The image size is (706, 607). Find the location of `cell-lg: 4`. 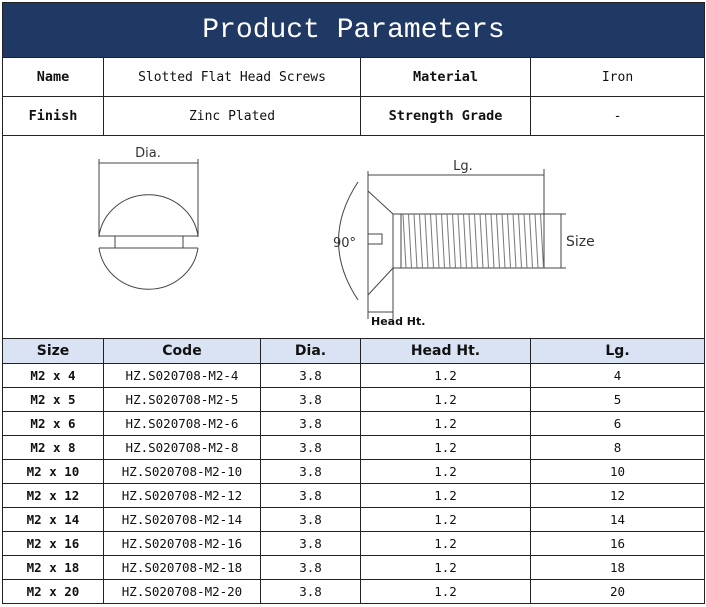

cell-lg: 4 is located at coordinates (617, 375).